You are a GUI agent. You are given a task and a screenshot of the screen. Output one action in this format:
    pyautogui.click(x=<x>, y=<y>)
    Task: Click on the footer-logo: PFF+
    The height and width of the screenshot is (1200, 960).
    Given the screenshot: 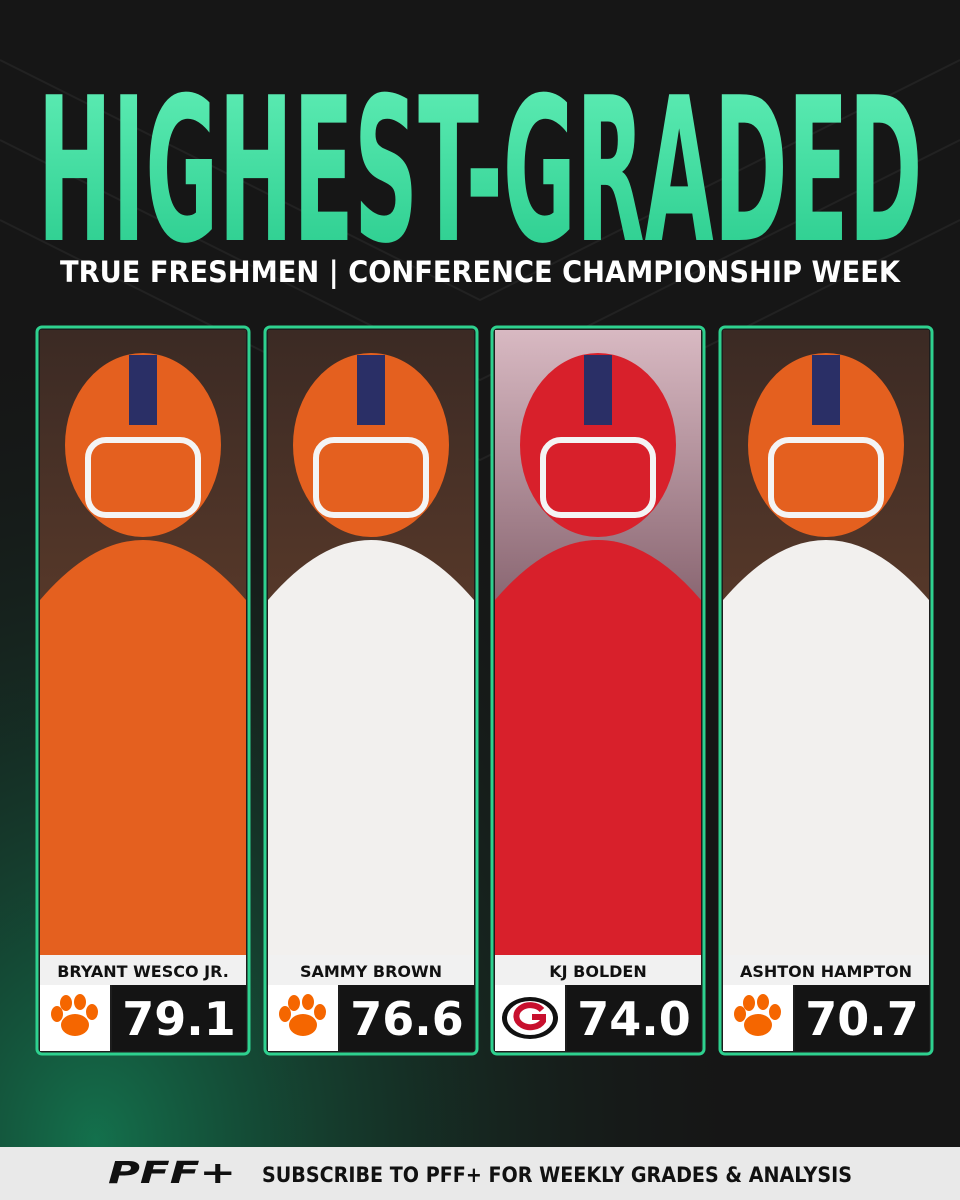 What is the action you would take?
    pyautogui.click(x=172, y=1173)
    